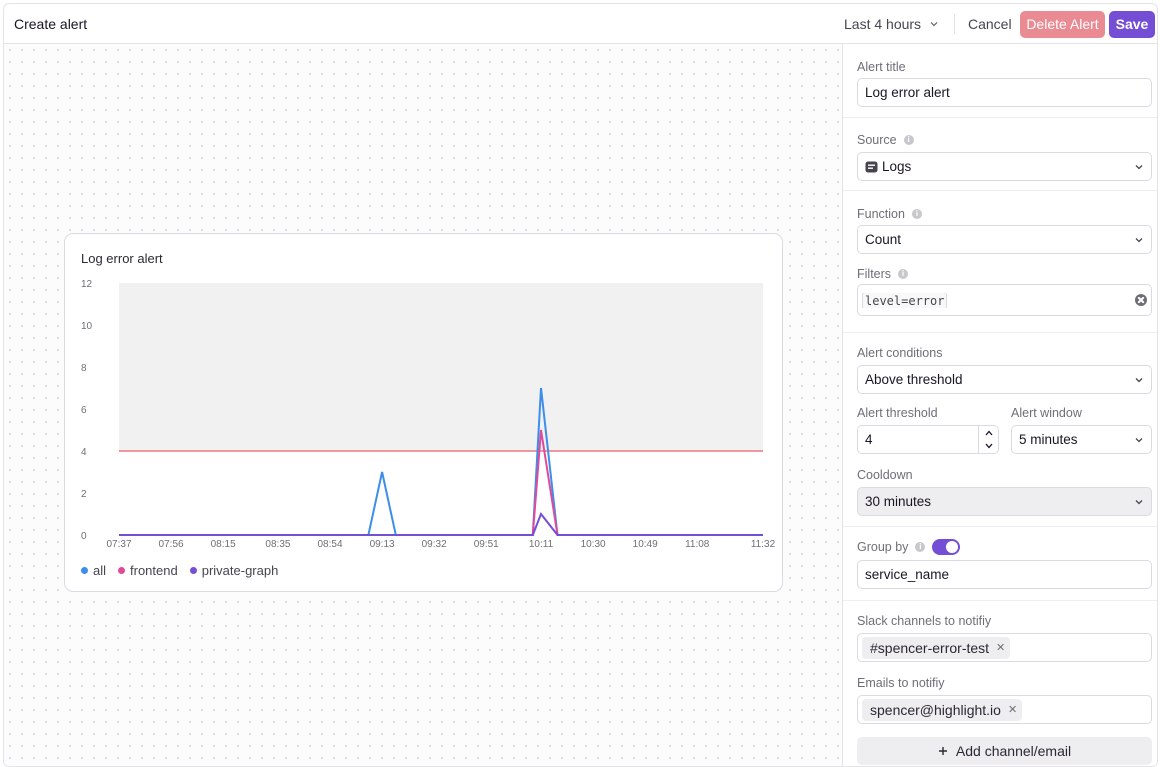  What do you see at coordinates (1004, 379) in the screenshot?
I see `conditions-select: Above threshold` at bounding box center [1004, 379].